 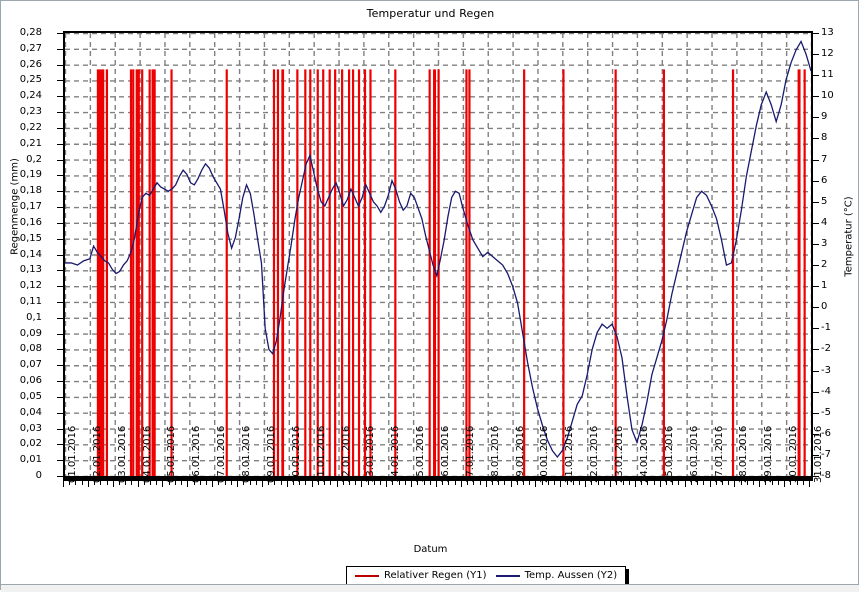 What do you see at coordinates (30, 286) in the screenshot?
I see `y-axis-tick-label: 0,12` at bounding box center [30, 286].